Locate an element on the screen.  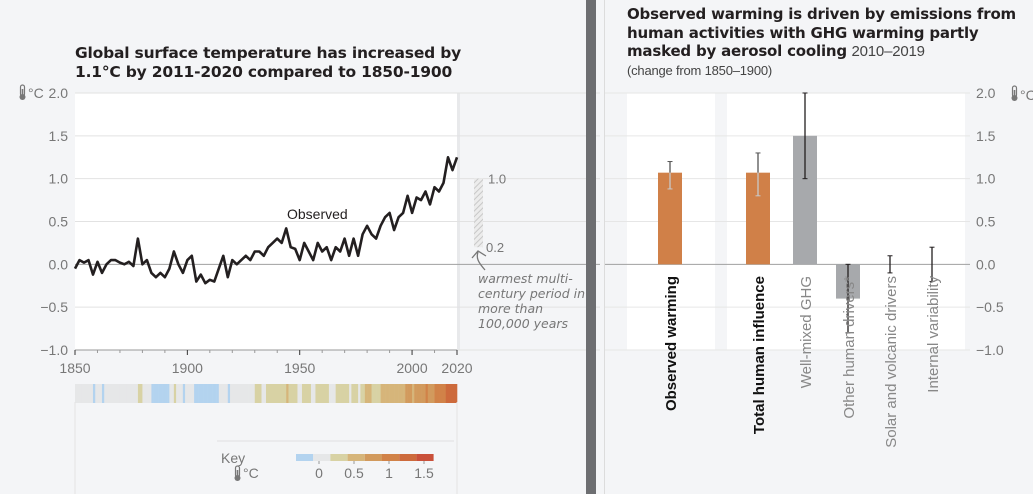
right-y-tick-label: 0.0 is located at coordinates (986, 264).